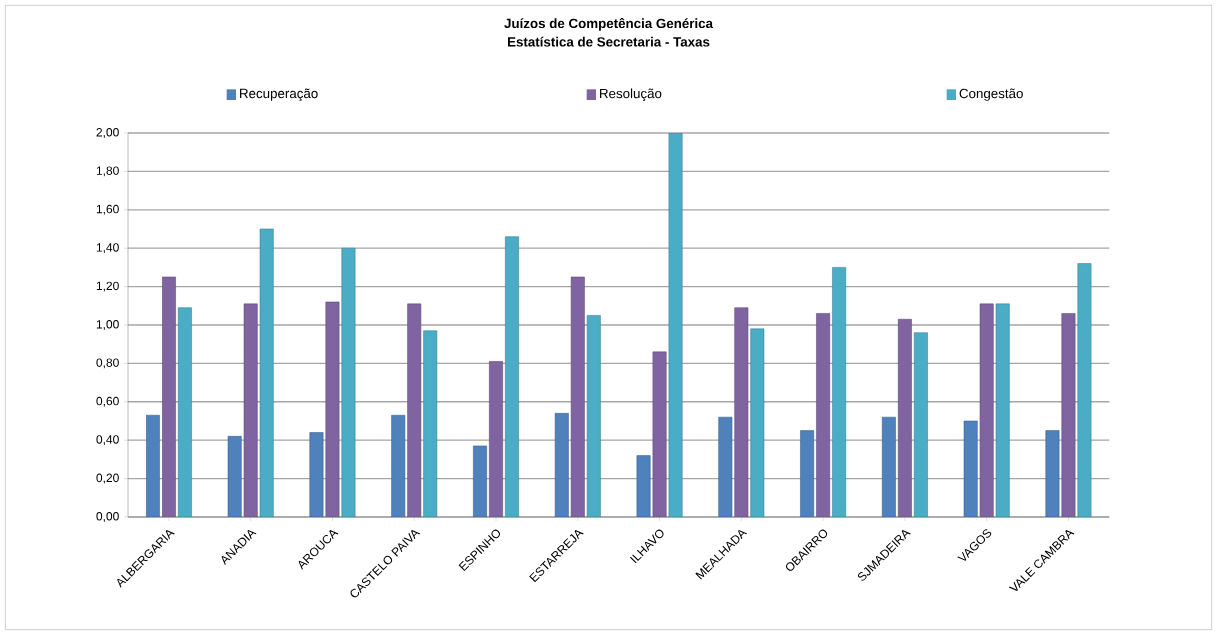 The image size is (1217, 635). I want to click on legend-label: Congestão, so click(991, 94).